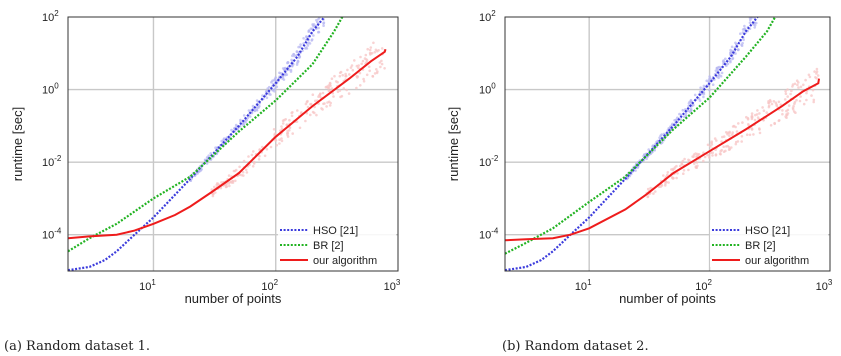  What do you see at coordinates (667, 298) in the screenshot?
I see `x-axis-label: number of points` at bounding box center [667, 298].